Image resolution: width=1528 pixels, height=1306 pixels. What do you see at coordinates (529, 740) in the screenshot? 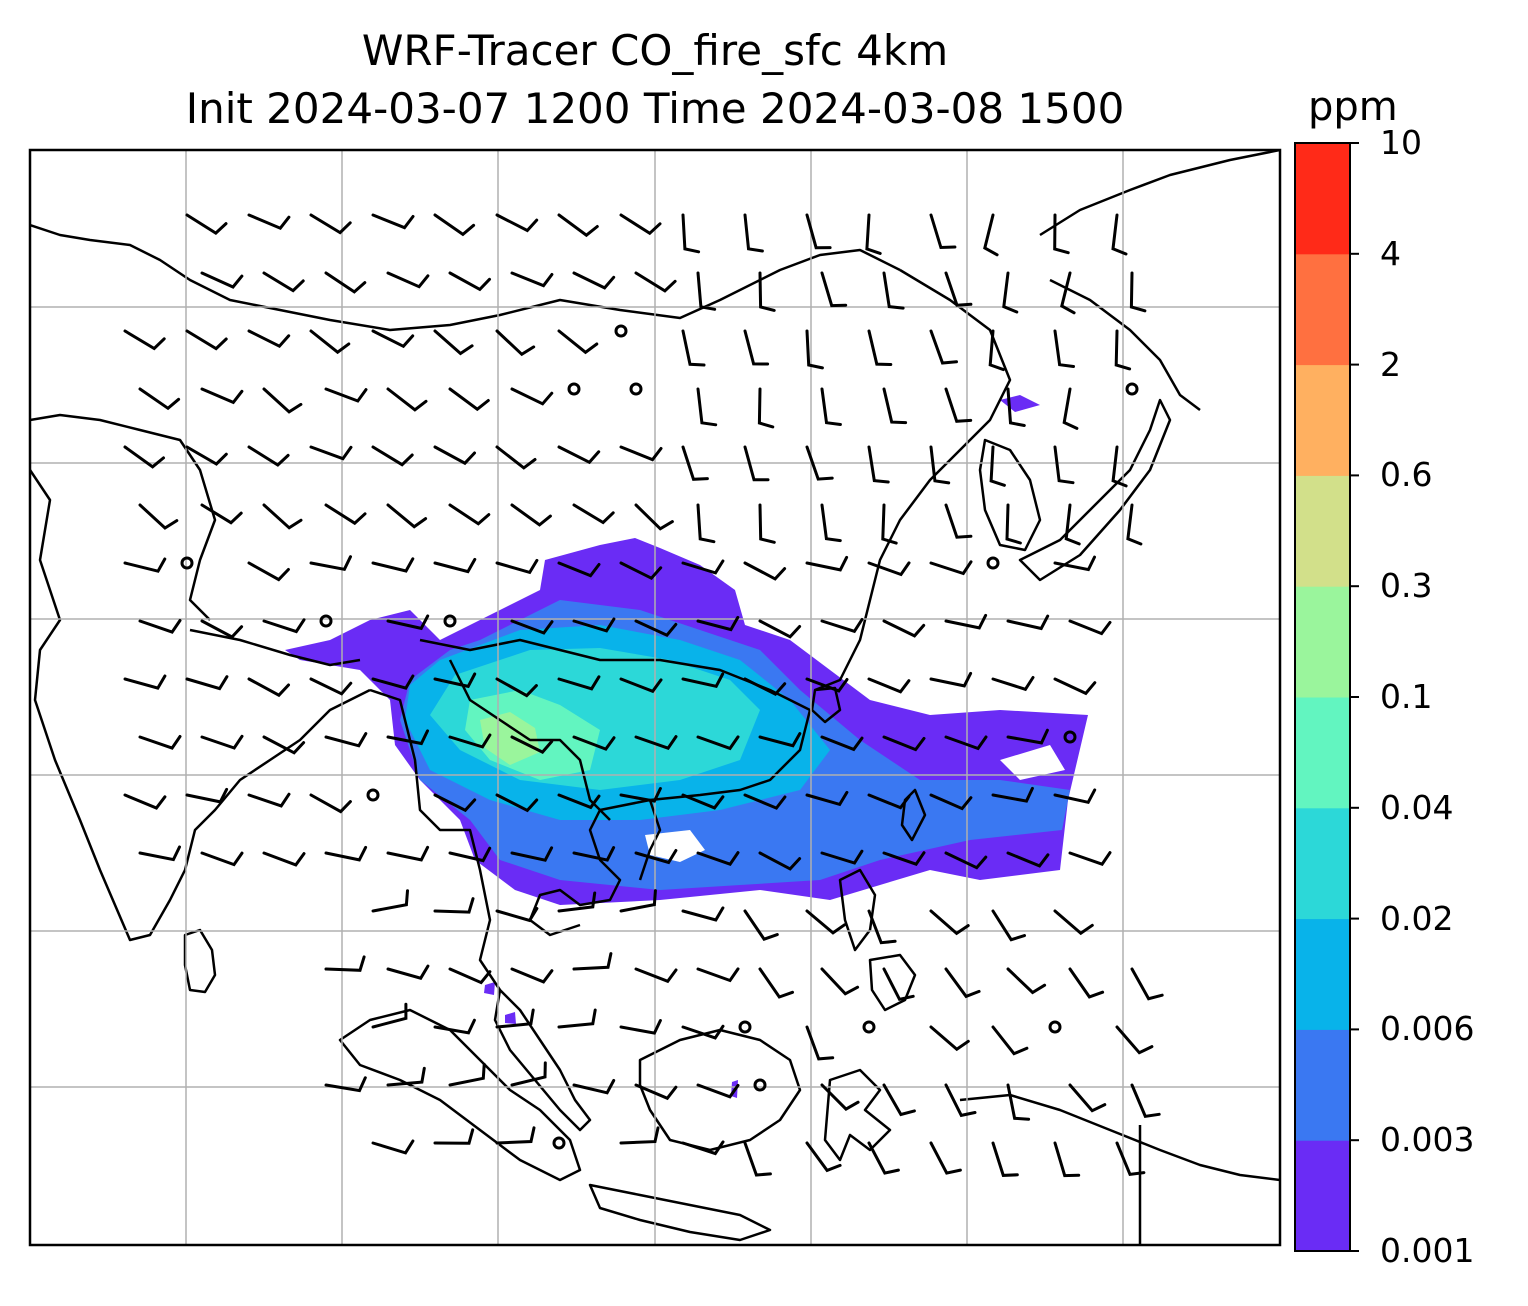
I see `border-myanmar-laos` at bounding box center [529, 740].